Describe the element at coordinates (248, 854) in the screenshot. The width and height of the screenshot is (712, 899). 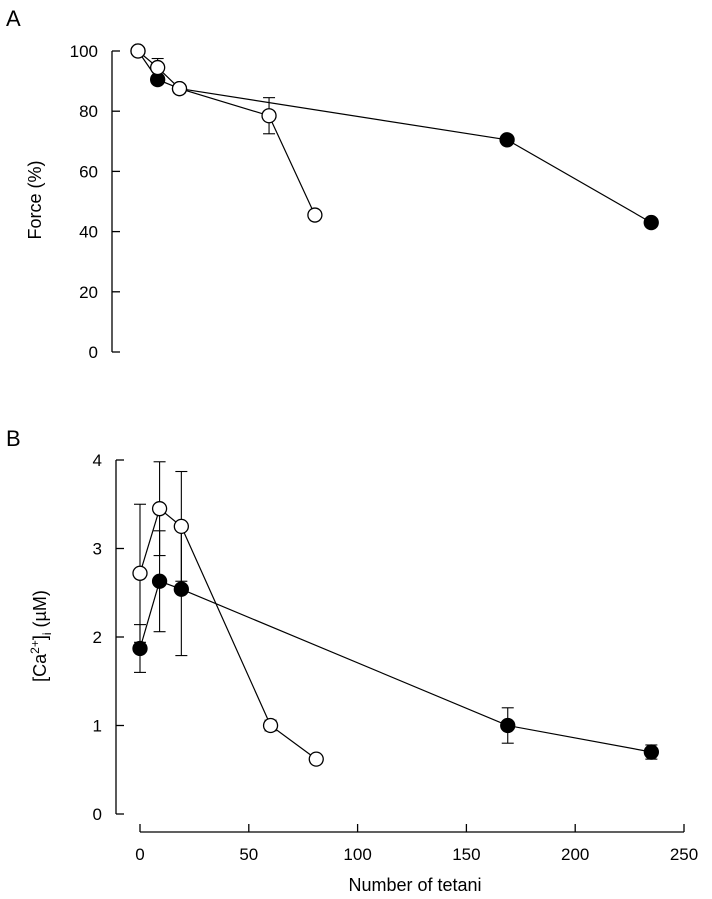
I see `x-tick-label: 50` at that location.